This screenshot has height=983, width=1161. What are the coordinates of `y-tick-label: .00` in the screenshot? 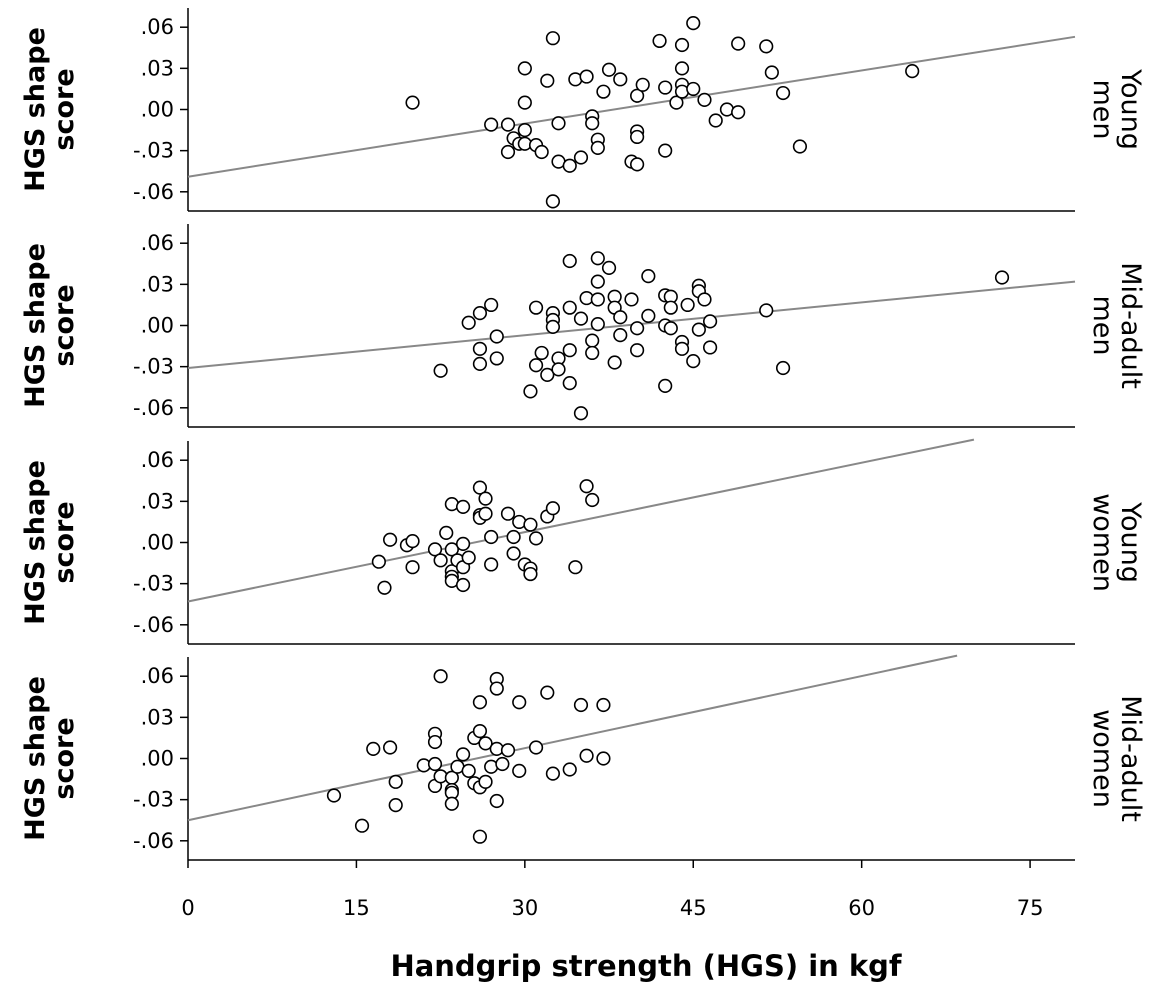 It's located at (157, 759).